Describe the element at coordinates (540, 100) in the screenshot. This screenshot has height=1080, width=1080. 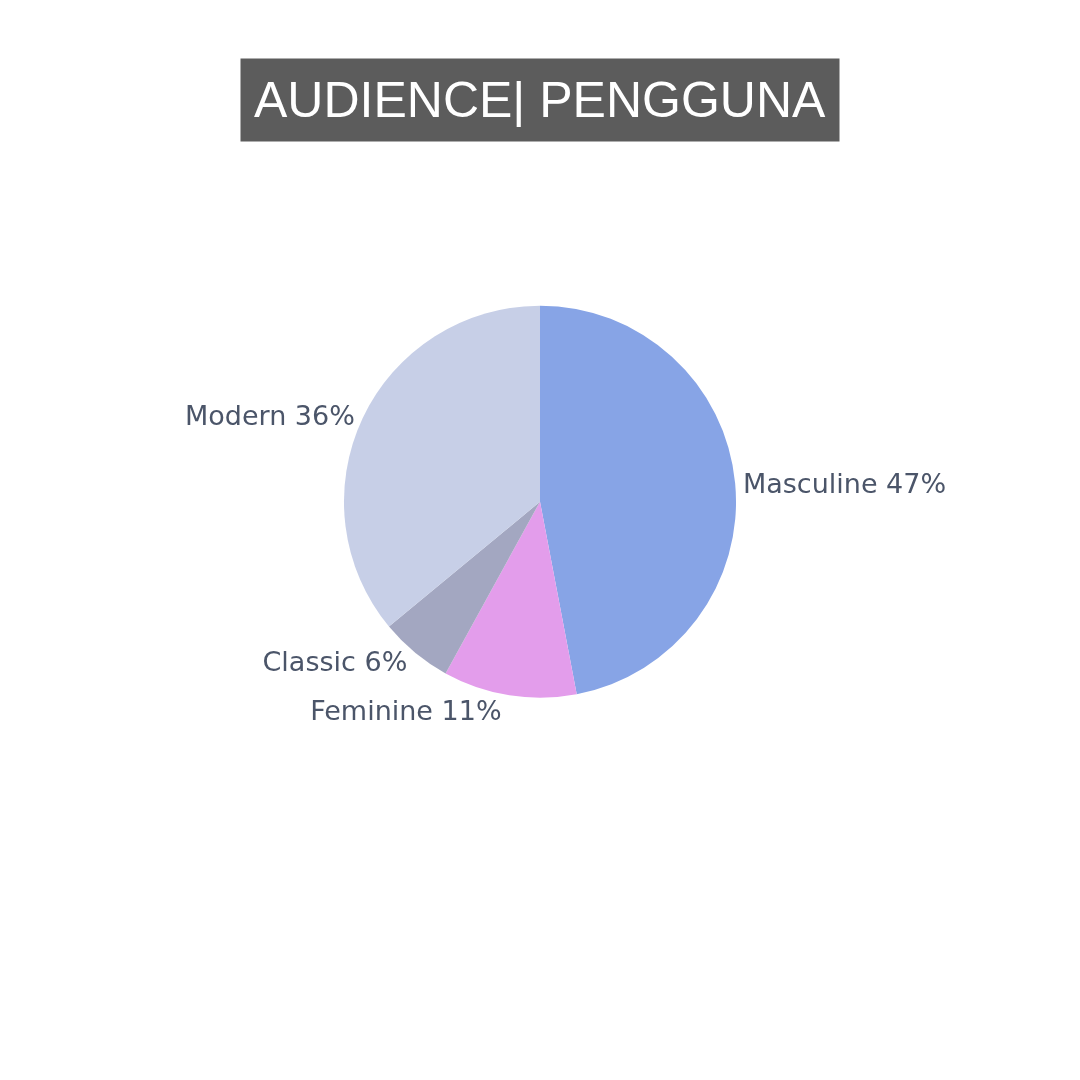
I see `chart-title: AUDIENCE| PENGGUNA` at that location.